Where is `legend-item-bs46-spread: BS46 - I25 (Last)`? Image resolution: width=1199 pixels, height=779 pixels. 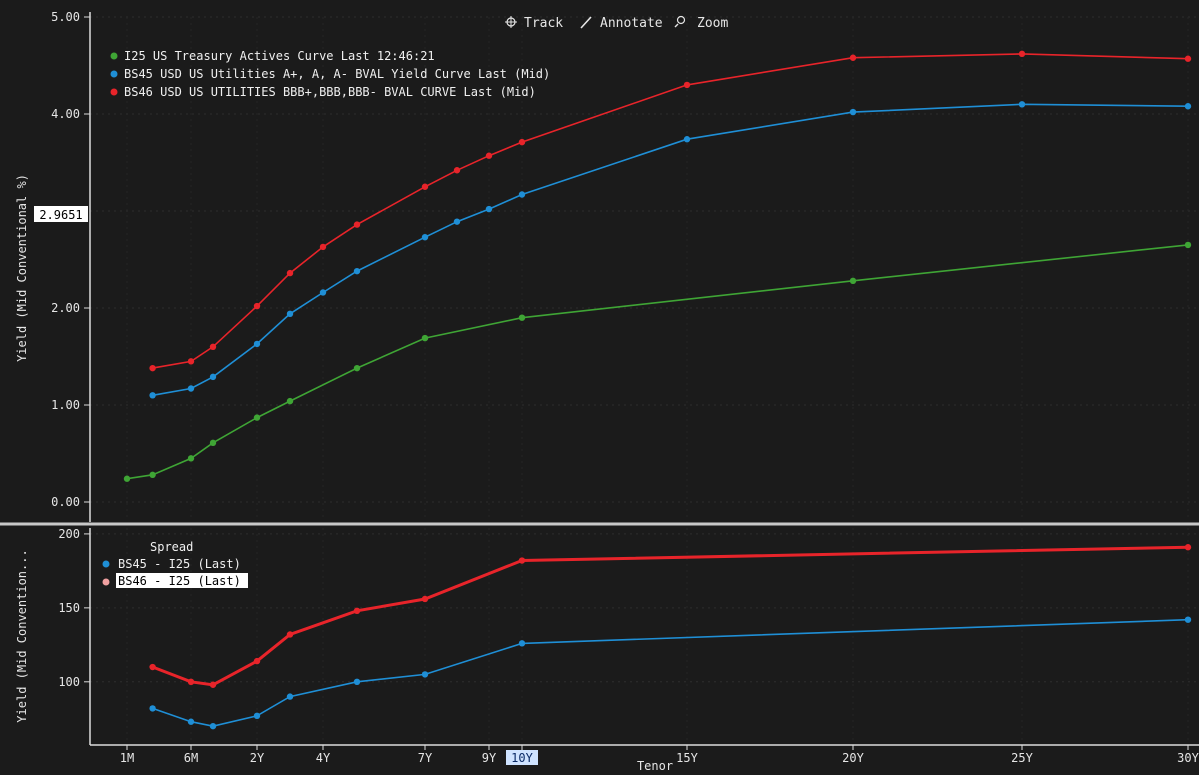 legend-item-bs46-spread: BS46 - I25 (Last) is located at coordinates (175, 580).